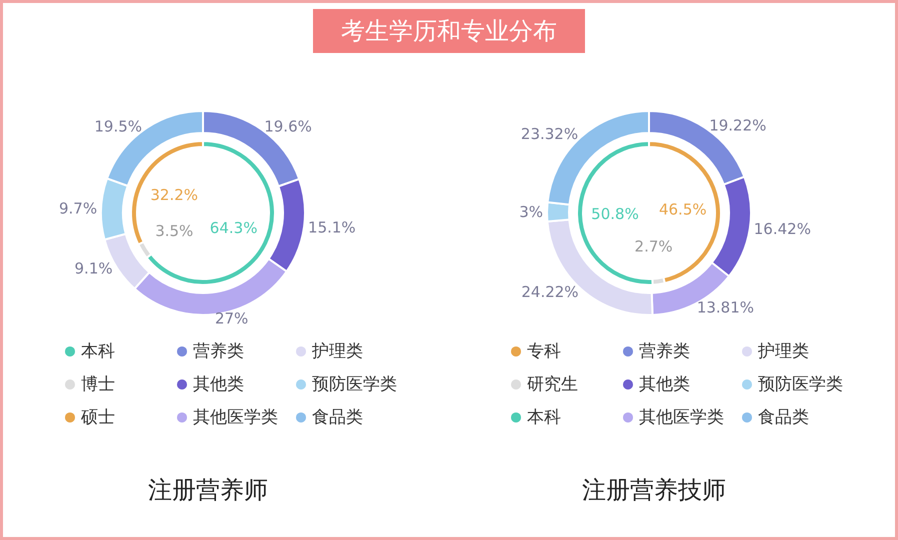 The height and width of the screenshot is (540, 898). What do you see at coordinates (449, 31) in the screenshot?
I see `text: 考生学历和专业分布` at bounding box center [449, 31].